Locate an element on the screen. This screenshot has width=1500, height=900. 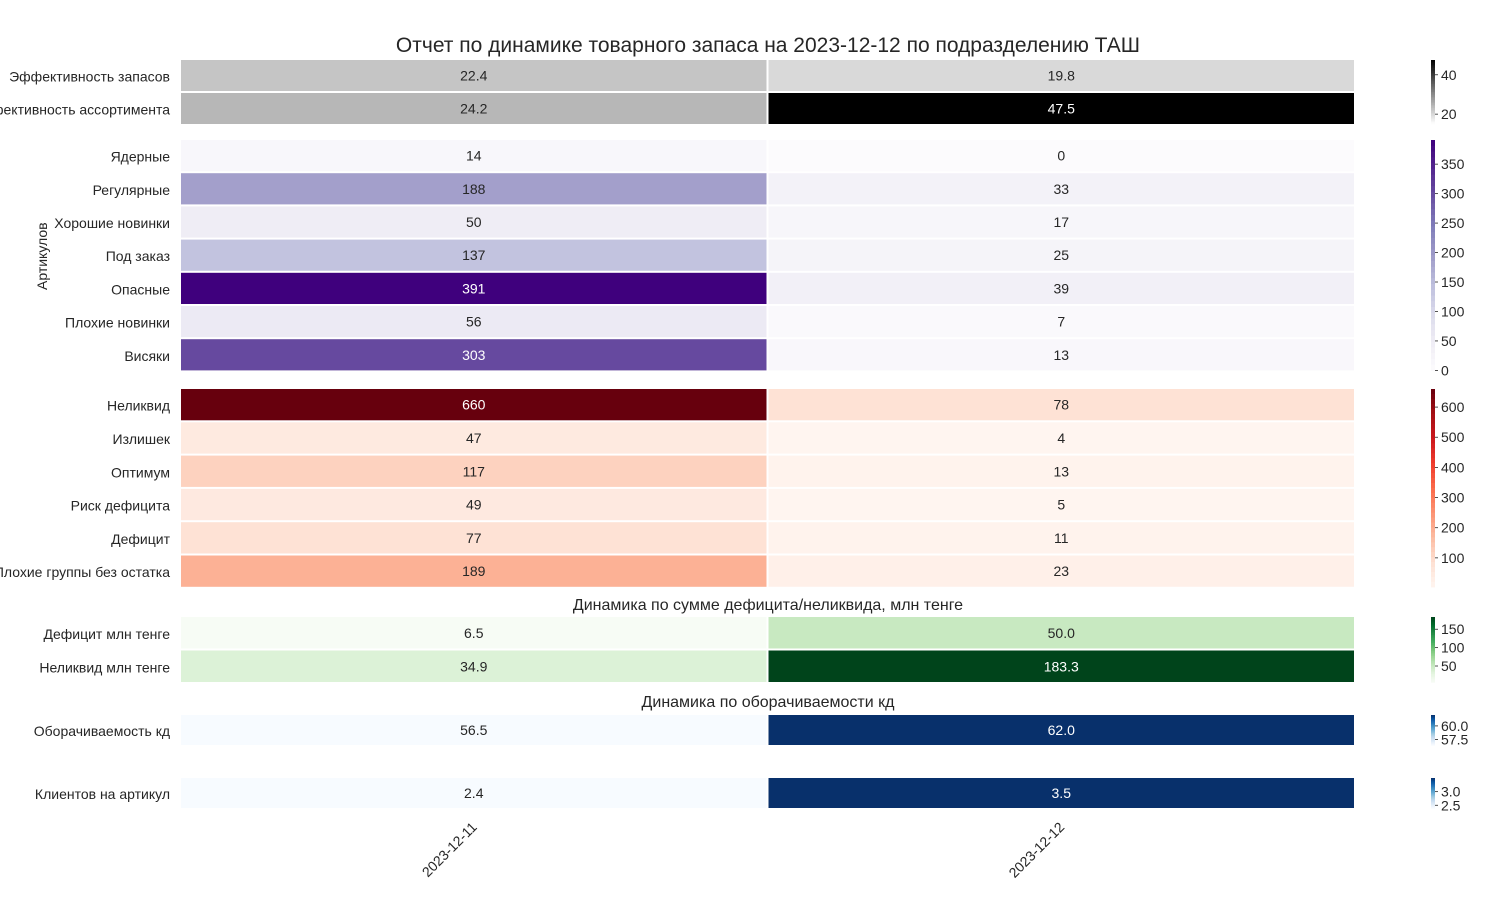
cell-value: 77 is located at coordinates (474, 538).